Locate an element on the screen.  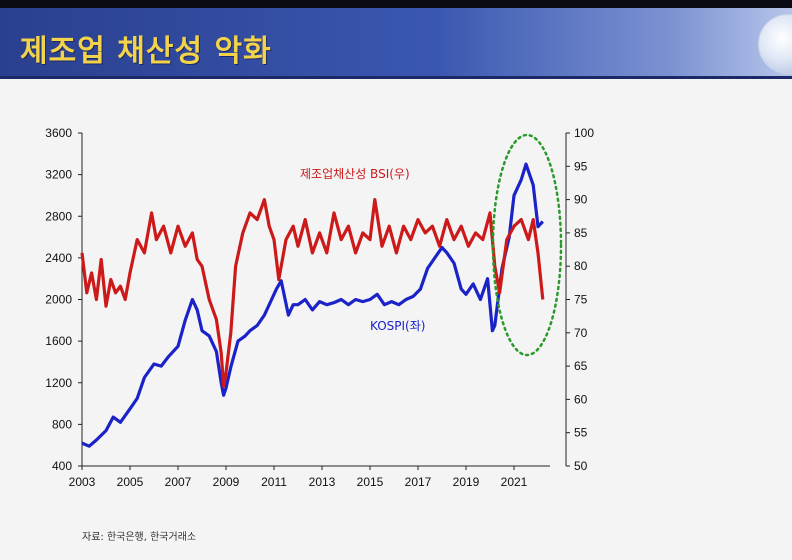
x-tick-label: 2005 is located at coordinates (130, 482).